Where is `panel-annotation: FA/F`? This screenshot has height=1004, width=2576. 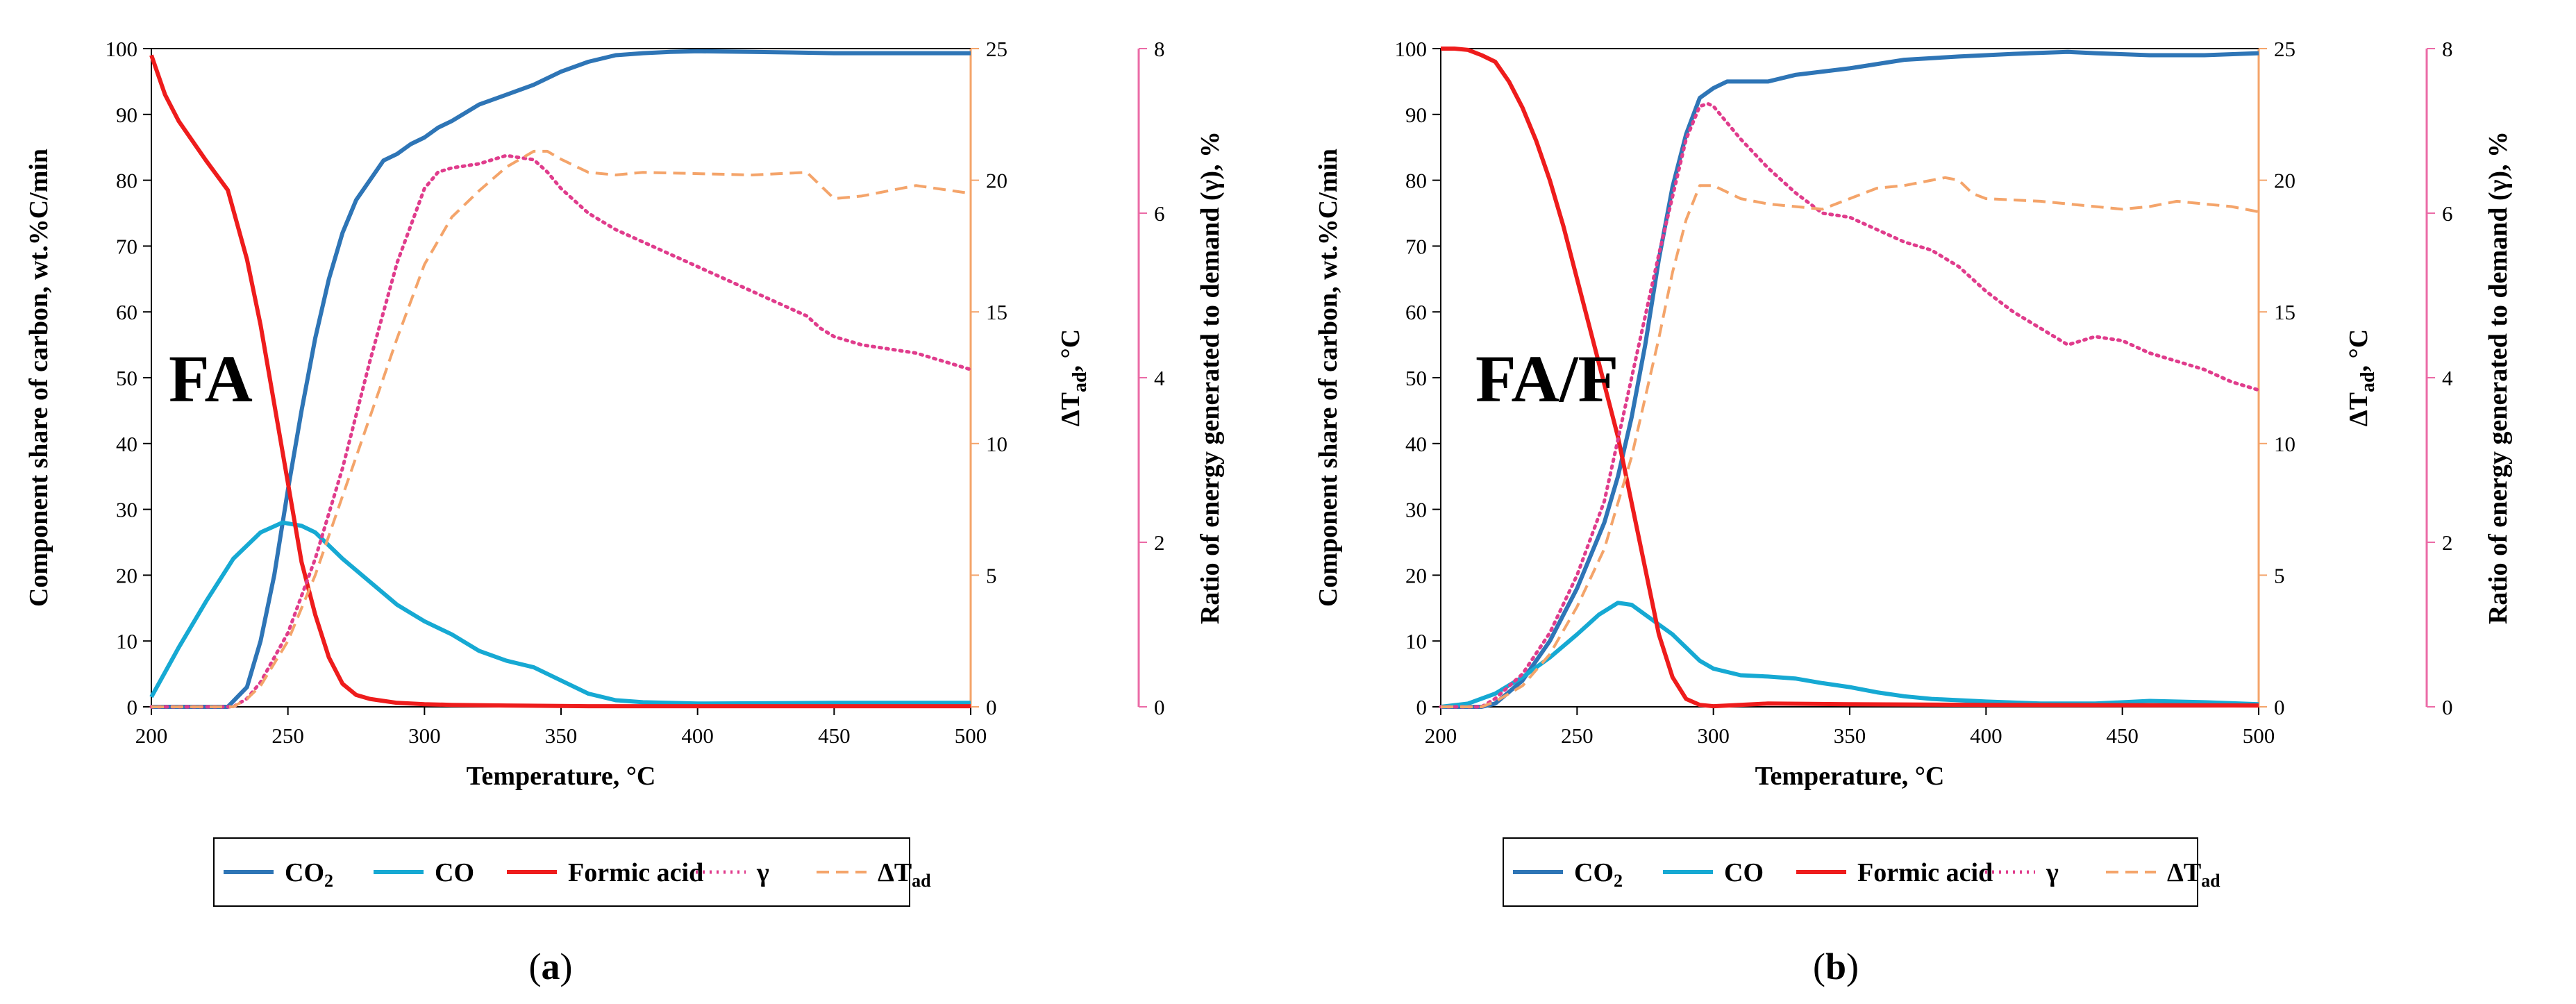 panel-annotation: FA/F is located at coordinates (1547, 379).